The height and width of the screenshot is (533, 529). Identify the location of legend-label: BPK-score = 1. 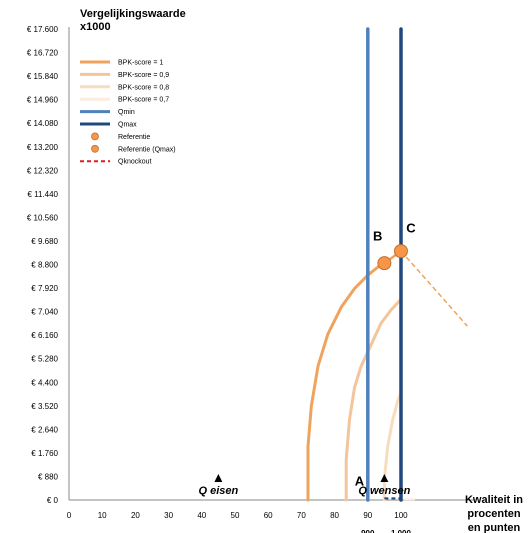
(140, 63).